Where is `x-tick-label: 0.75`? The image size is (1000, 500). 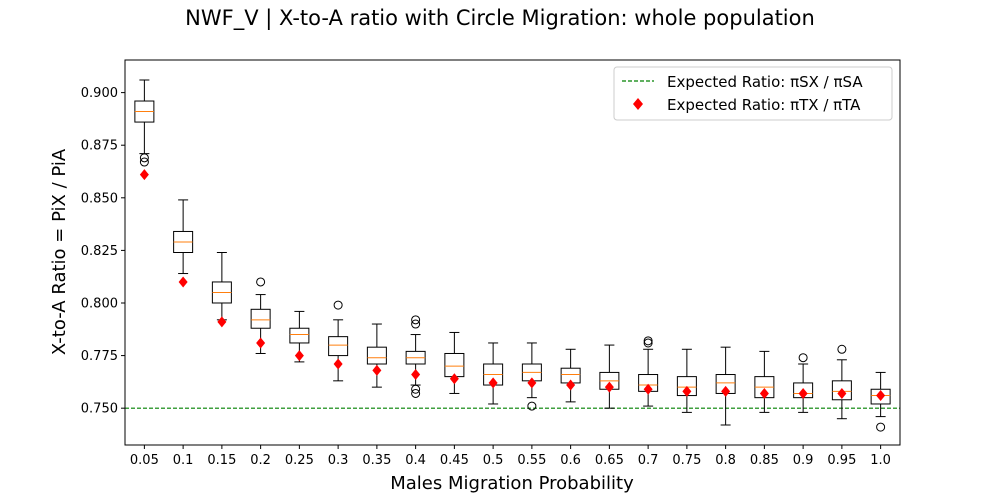 x-tick-label: 0.75 is located at coordinates (686, 460).